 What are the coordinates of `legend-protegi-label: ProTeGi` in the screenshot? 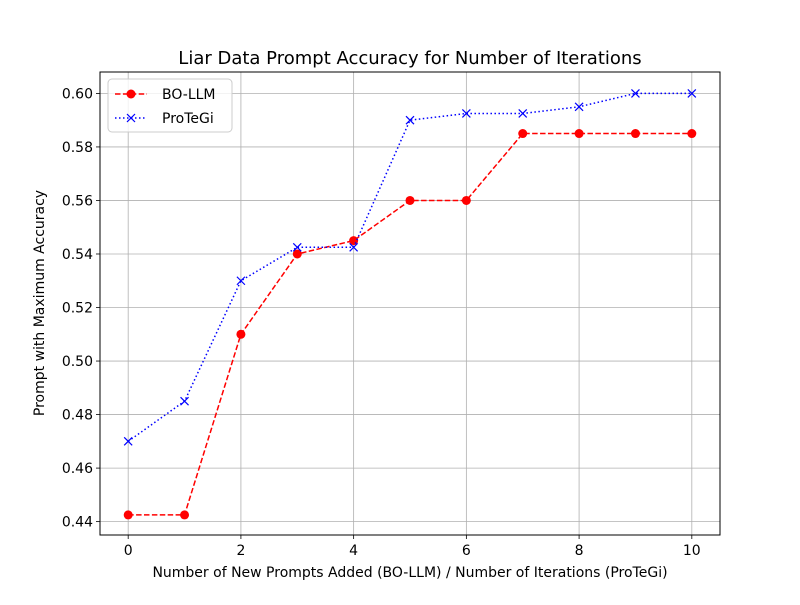 It's located at (188, 119).